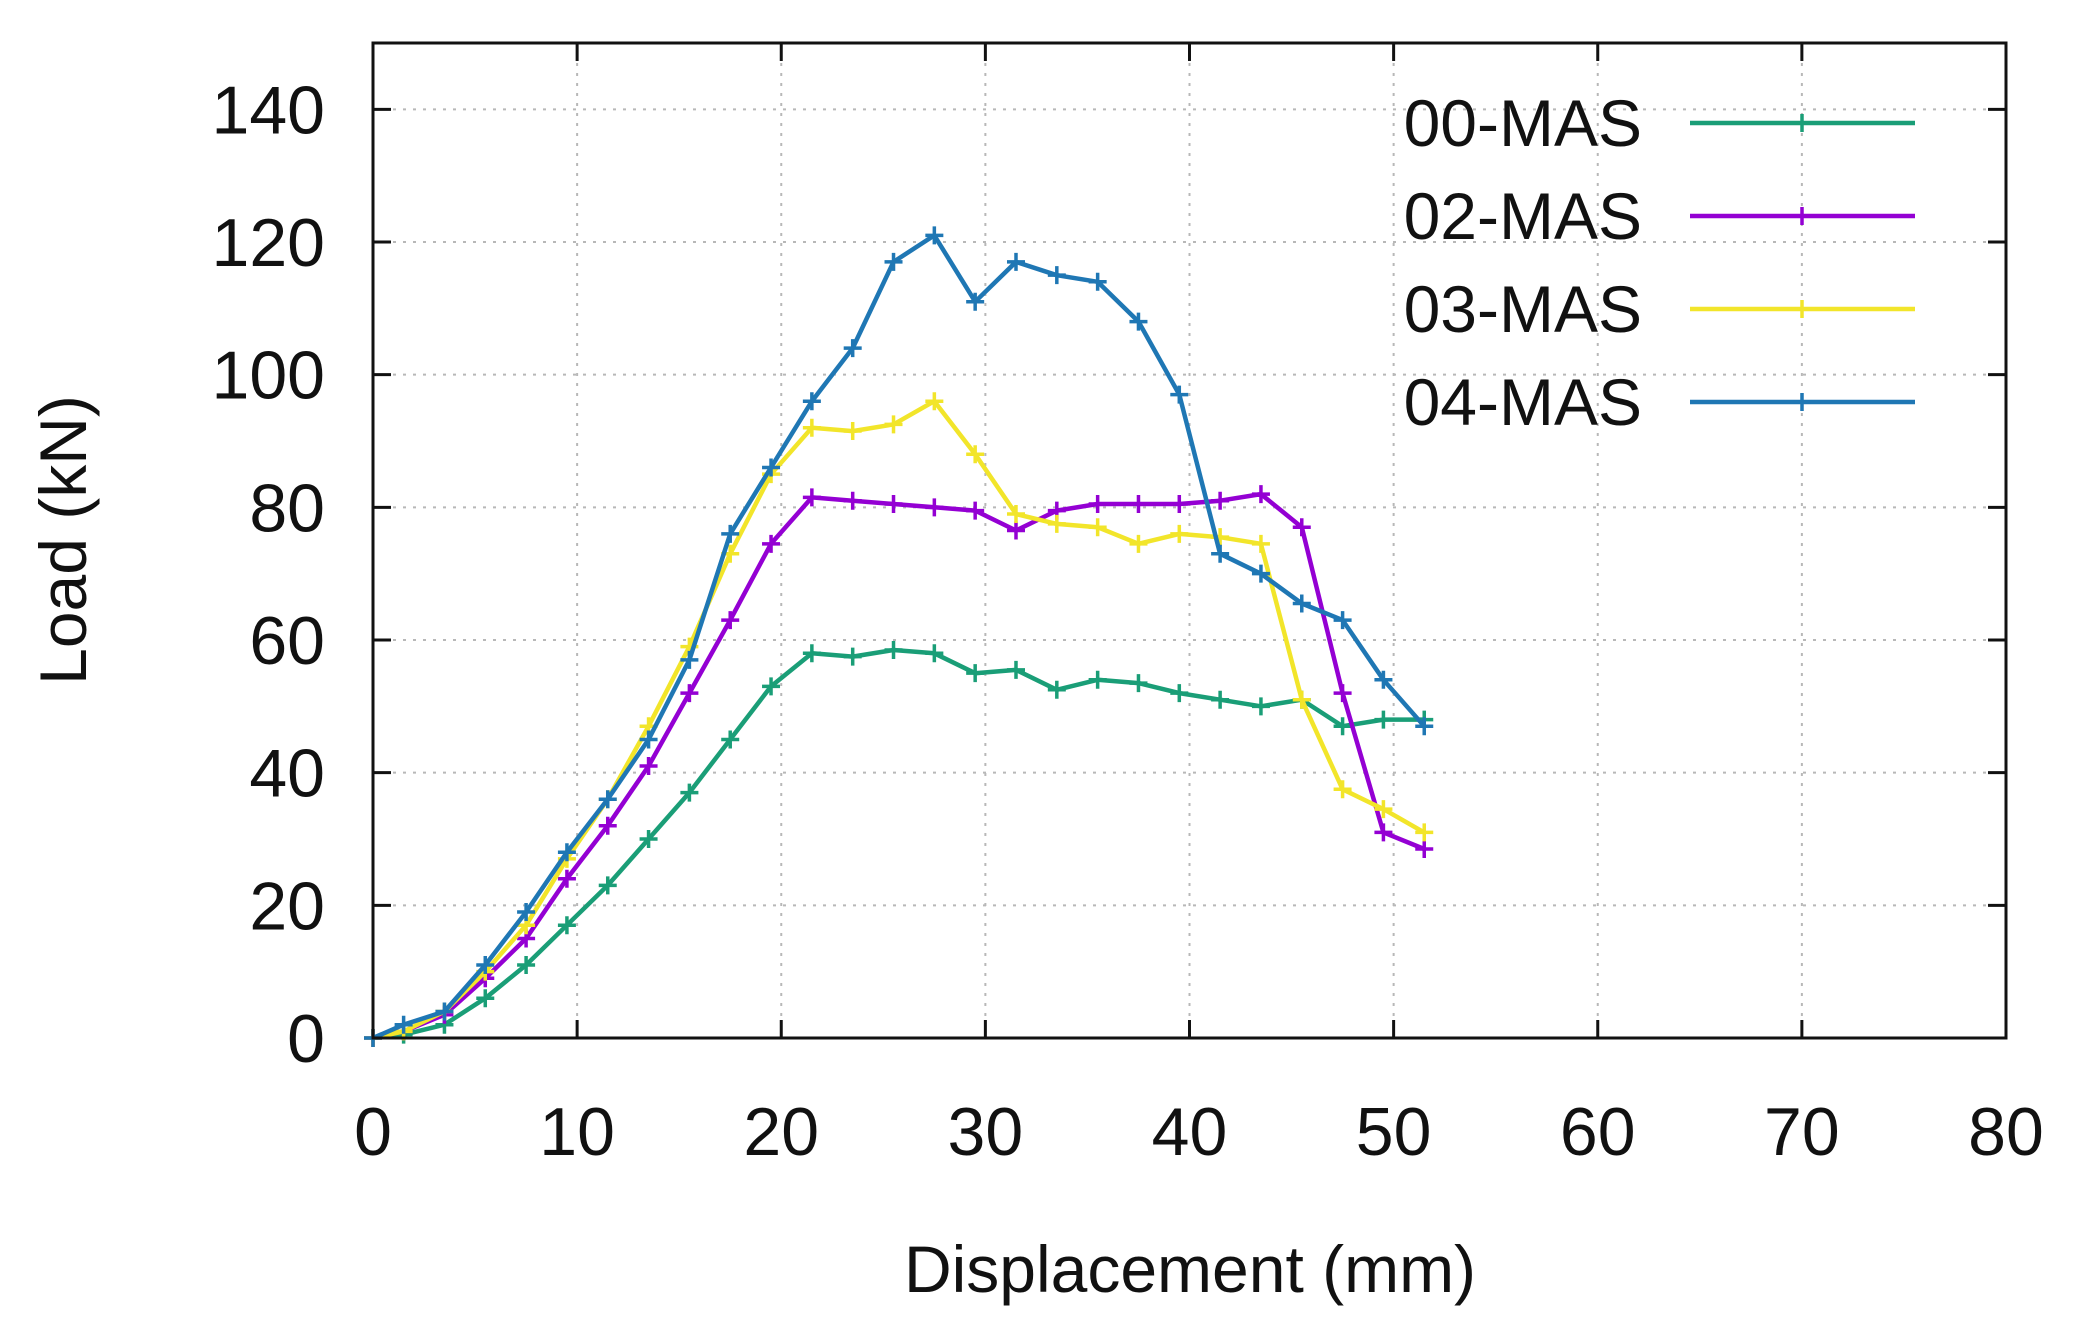  What do you see at coordinates (268, 243) in the screenshot?
I see `y-tick-label: 120` at bounding box center [268, 243].